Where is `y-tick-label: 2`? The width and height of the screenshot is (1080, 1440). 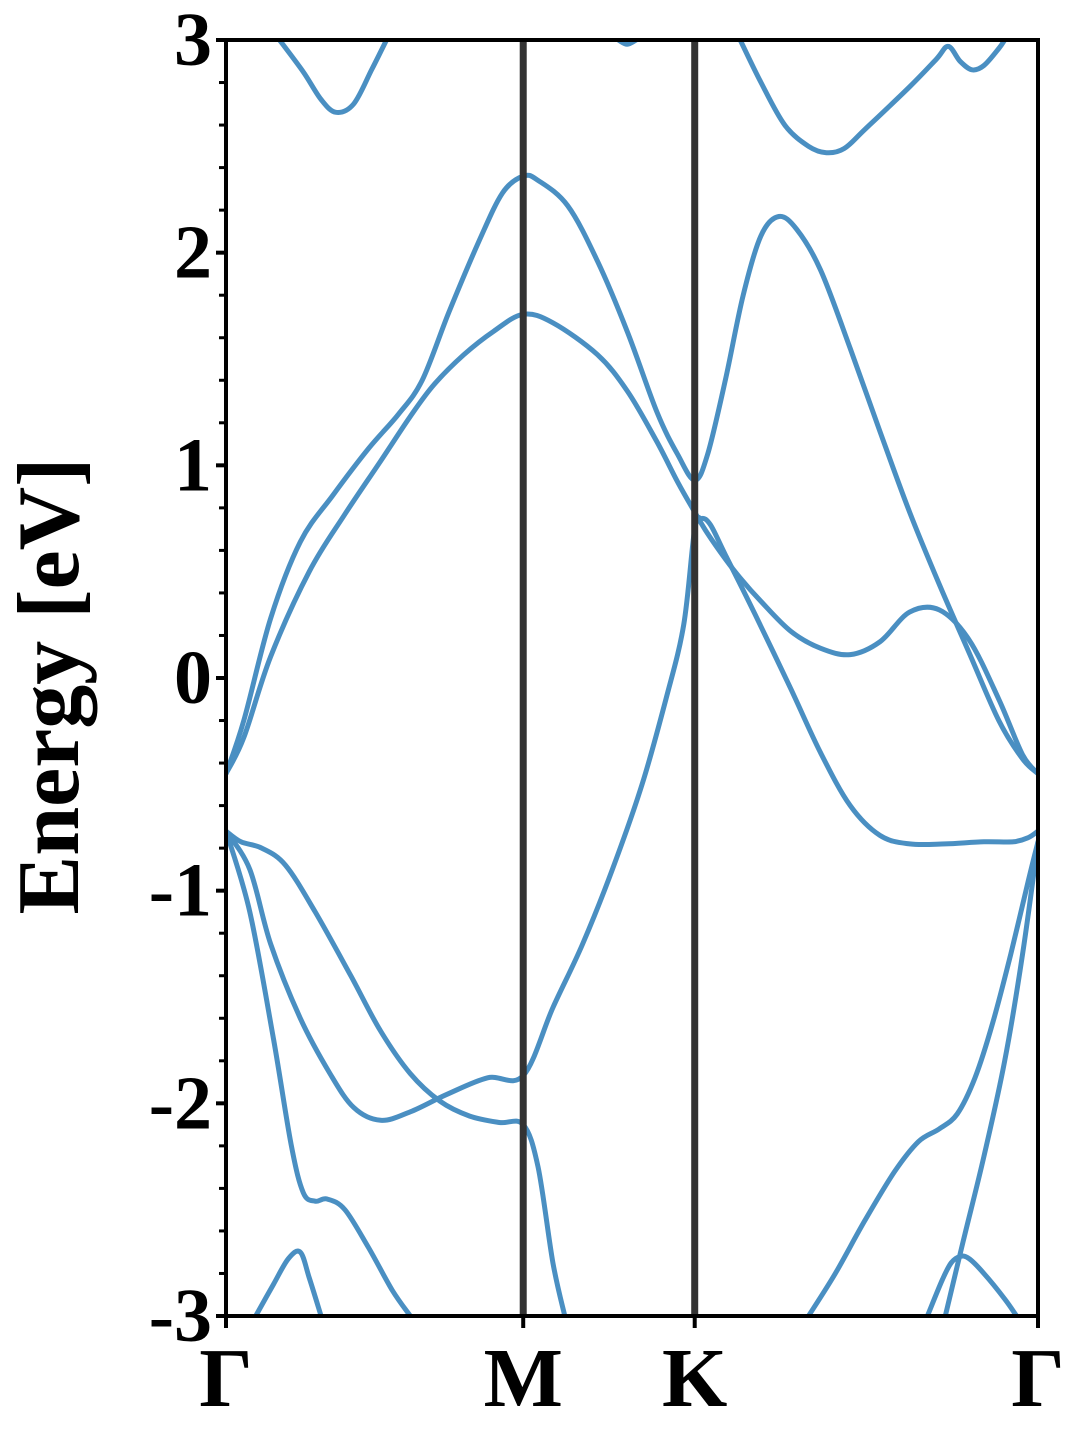
y-tick-label: 2 is located at coordinates (193, 253).